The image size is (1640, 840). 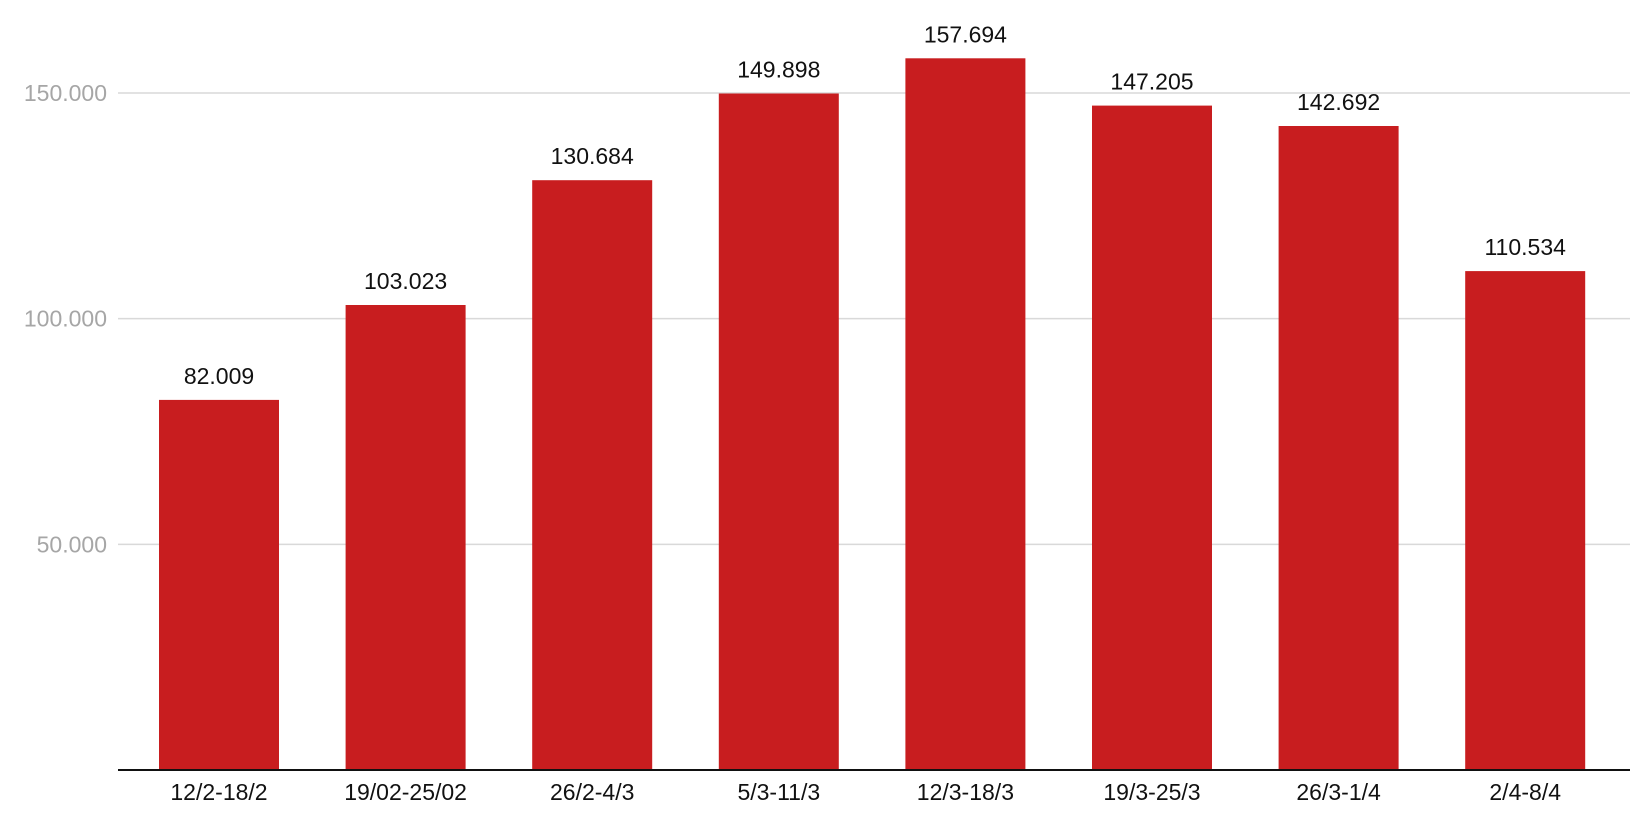 I want to click on data-label: 103.023, so click(x=405, y=281).